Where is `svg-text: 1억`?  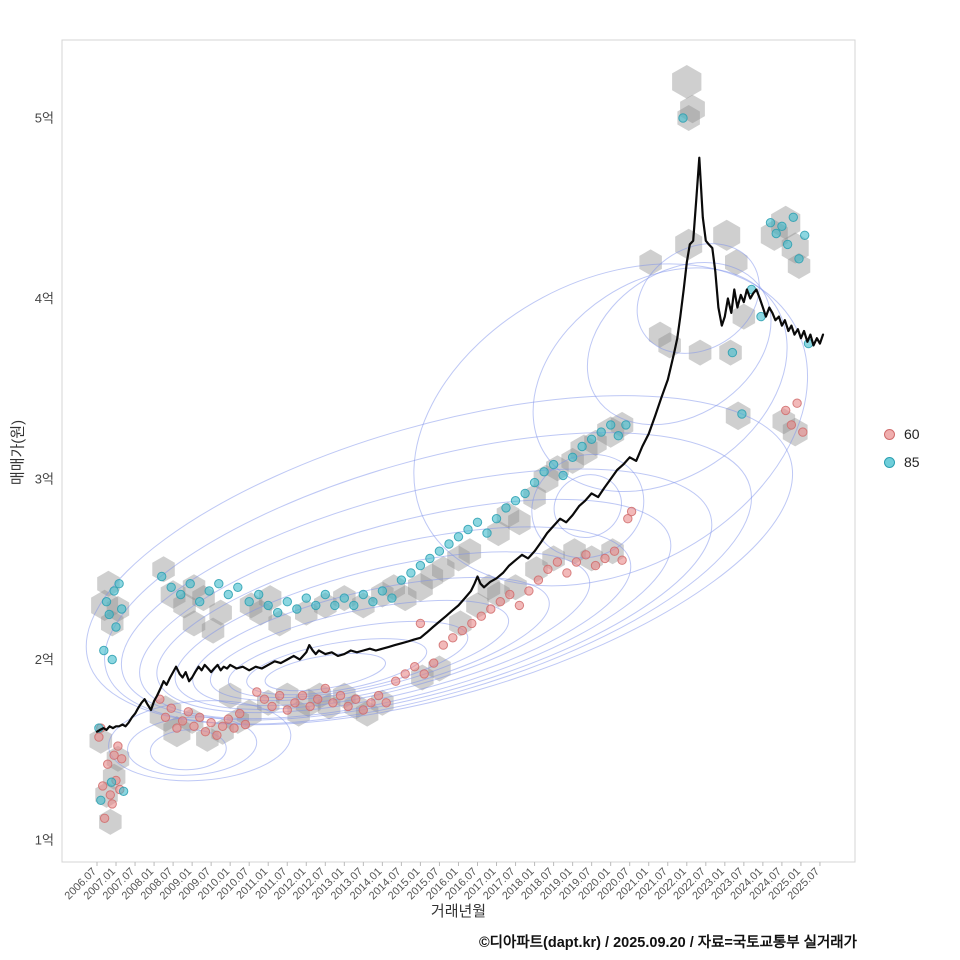 svg-text: 1억 is located at coordinates (44, 840).